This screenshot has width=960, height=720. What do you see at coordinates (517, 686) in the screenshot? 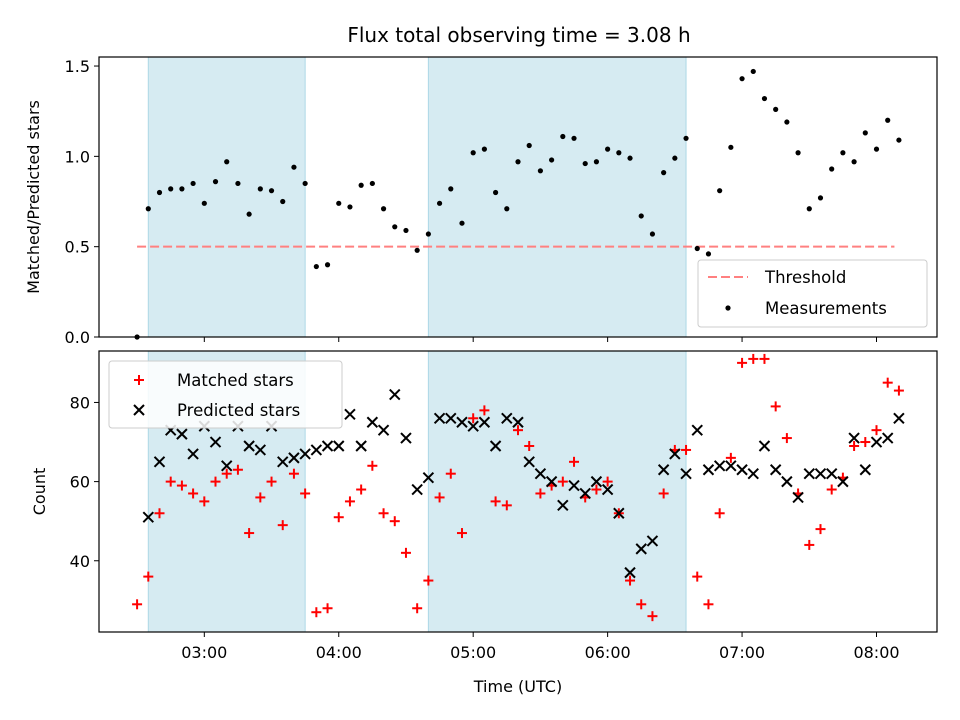
I see `x-axis-label: Time (UTC)` at bounding box center [517, 686].